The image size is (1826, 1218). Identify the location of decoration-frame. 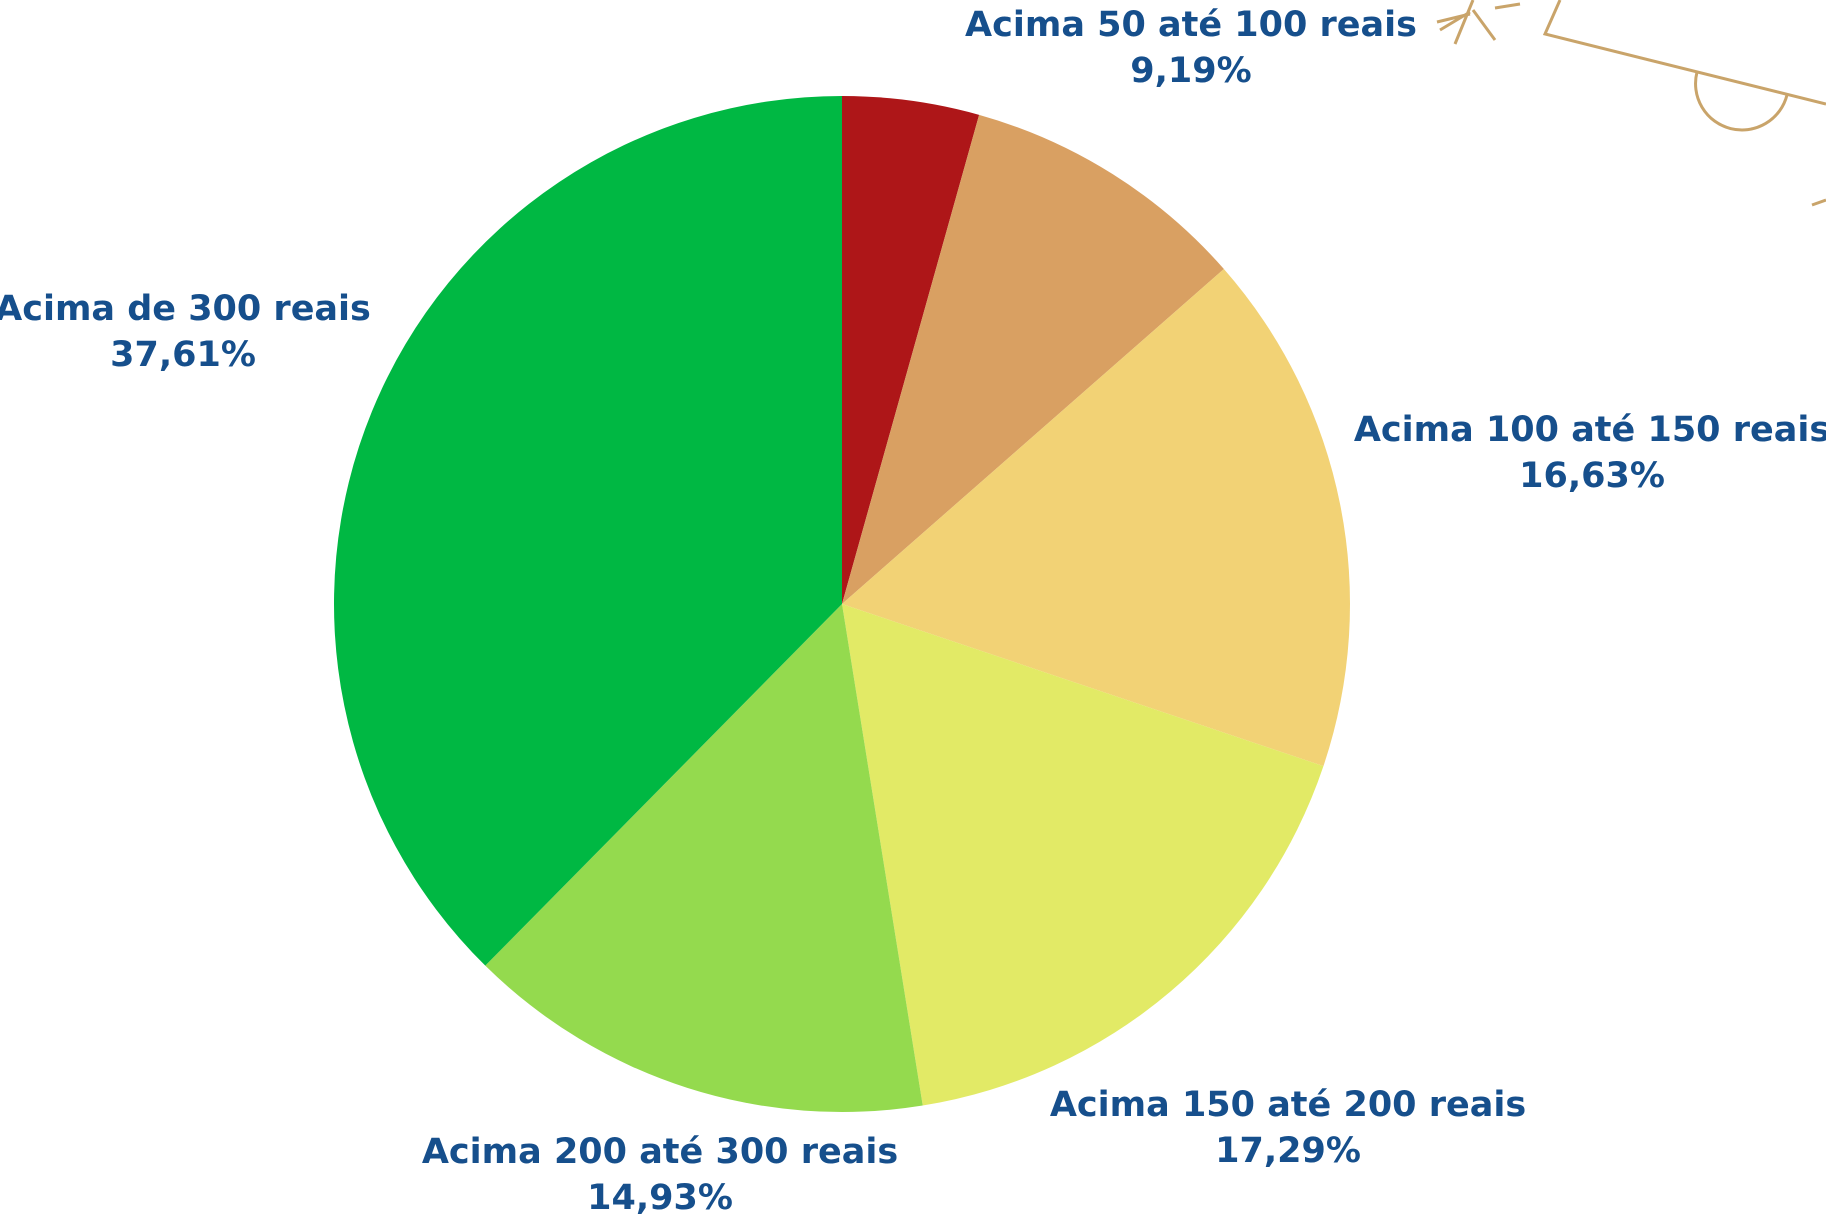
(1684, 53).